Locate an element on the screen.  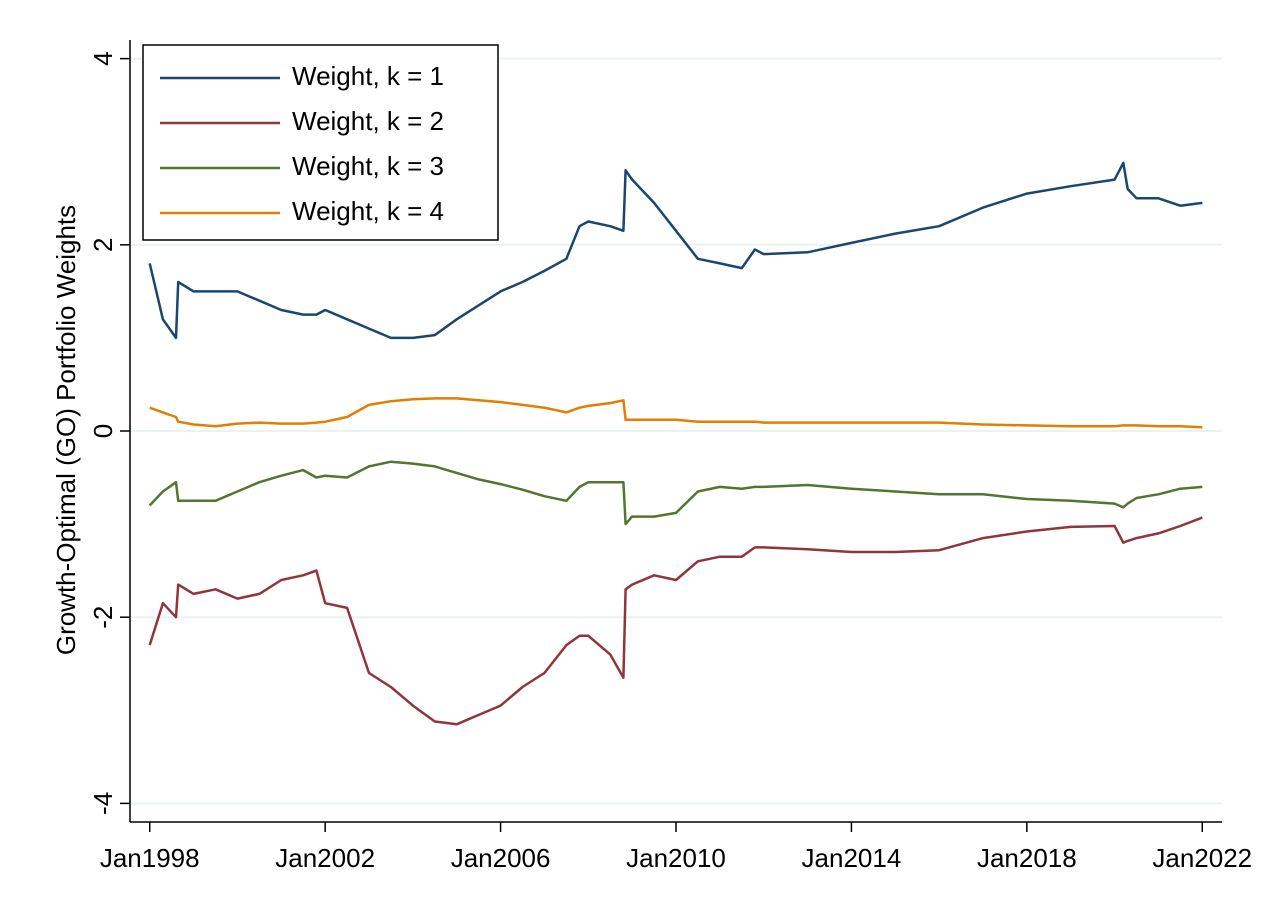
x-tick-label: Jan2010 is located at coordinates (676, 858).